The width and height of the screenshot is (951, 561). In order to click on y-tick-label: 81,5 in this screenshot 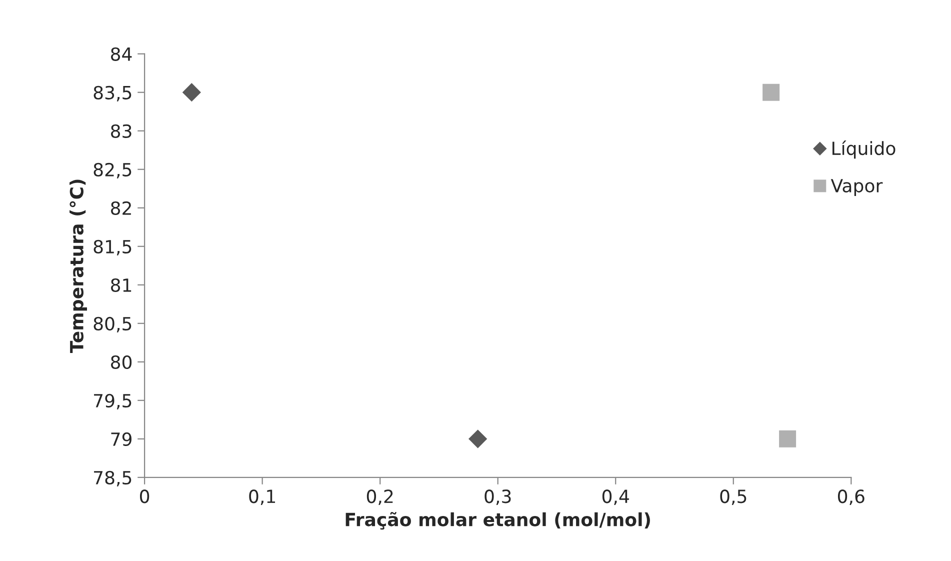, I will do `click(113, 248)`.